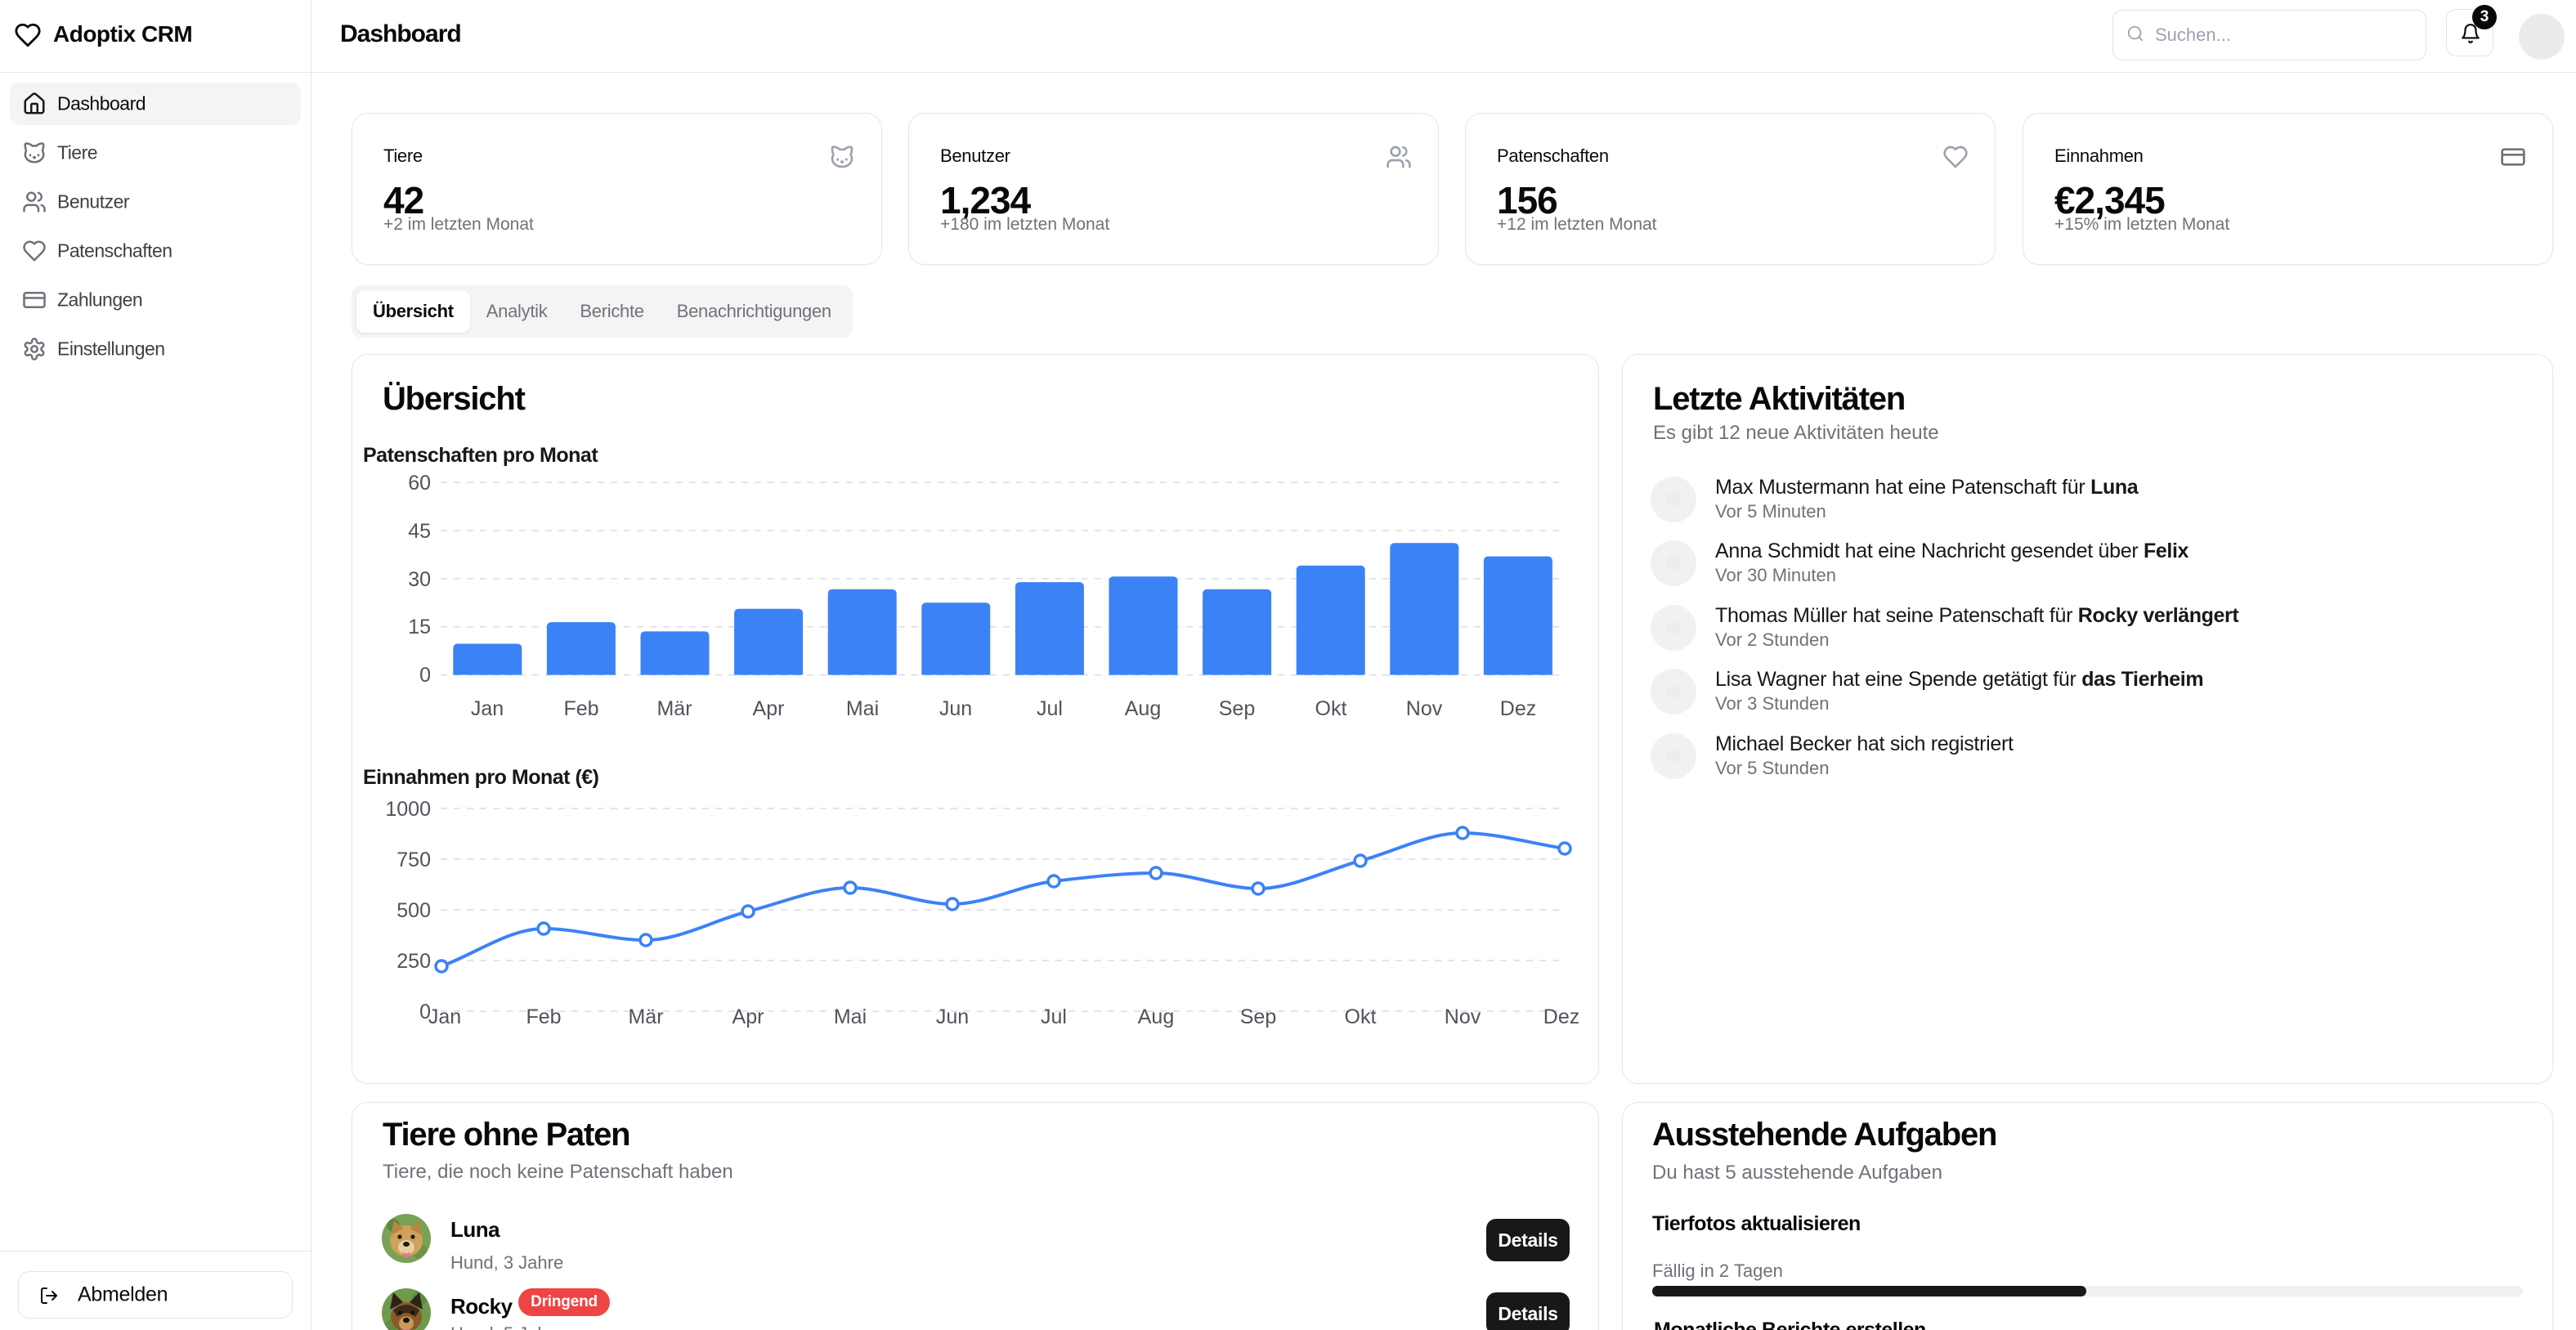  What do you see at coordinates (413, 860) in the screenshot?
I see `svg-text: 750` at bounding box center [413, 860].